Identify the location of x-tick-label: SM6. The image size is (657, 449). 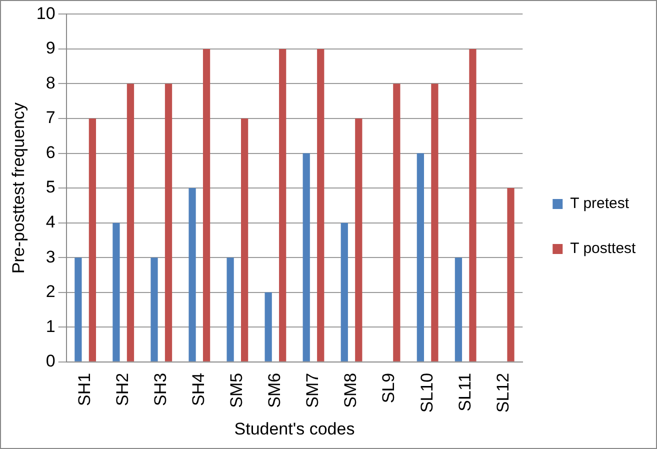
(274, 390).